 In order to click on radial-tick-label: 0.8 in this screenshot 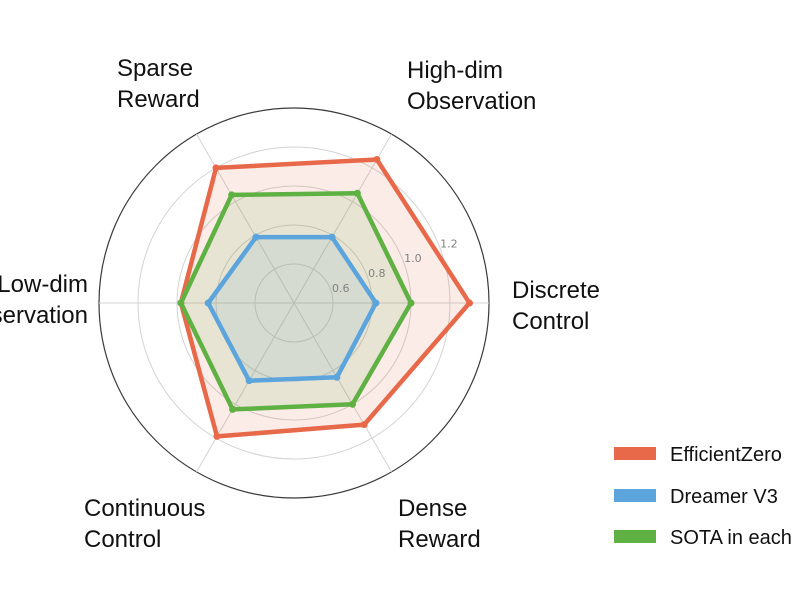, I will do `click(377, 273)`.